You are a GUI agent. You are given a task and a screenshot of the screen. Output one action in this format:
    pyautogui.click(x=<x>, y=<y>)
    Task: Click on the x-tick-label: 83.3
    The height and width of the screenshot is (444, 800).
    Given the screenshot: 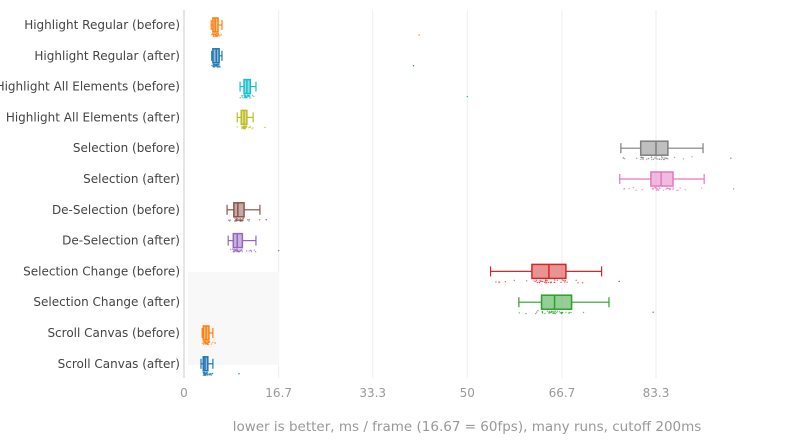 What is the action you would take?
    pyautogui.click(x=656, y=393)
    